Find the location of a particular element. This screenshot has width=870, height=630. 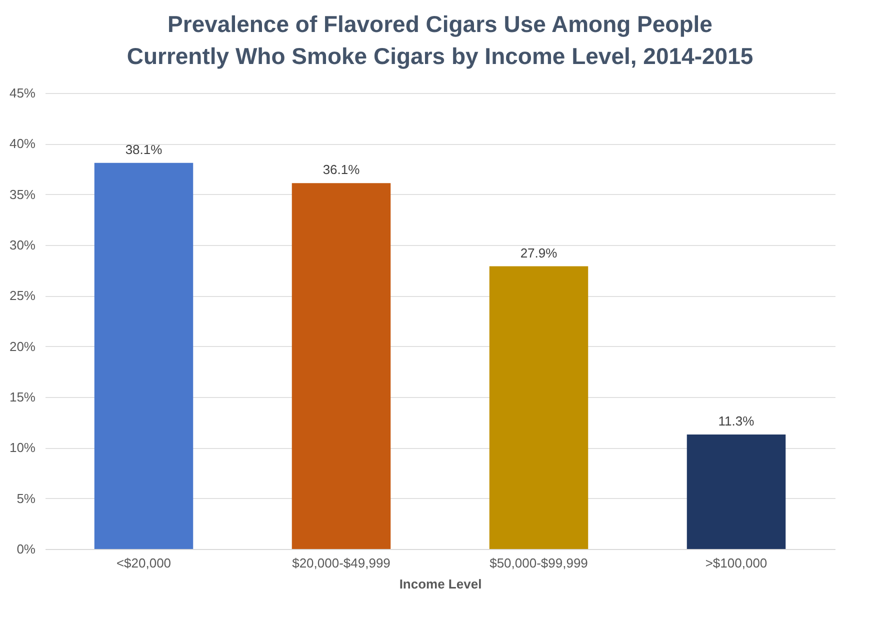

x-axis-title: Income Level is located at coordinates (440, 584).